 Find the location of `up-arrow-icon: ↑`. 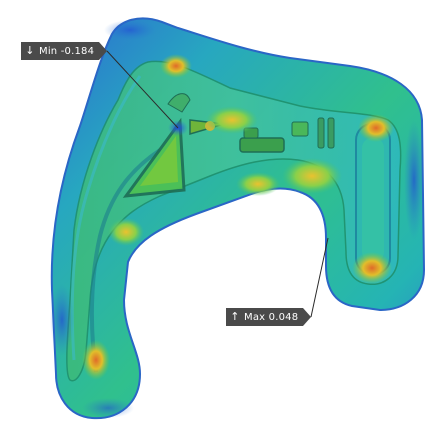

up-arrow-icon: ↑ is located at coordinates (235, 316).